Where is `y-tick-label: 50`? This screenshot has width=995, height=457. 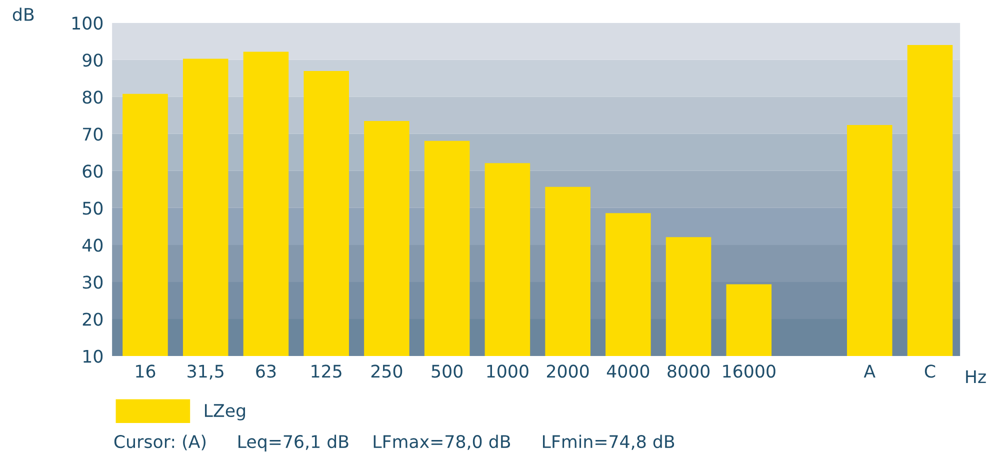
y-tick-label: 50 is located at coordinates (92, 208).